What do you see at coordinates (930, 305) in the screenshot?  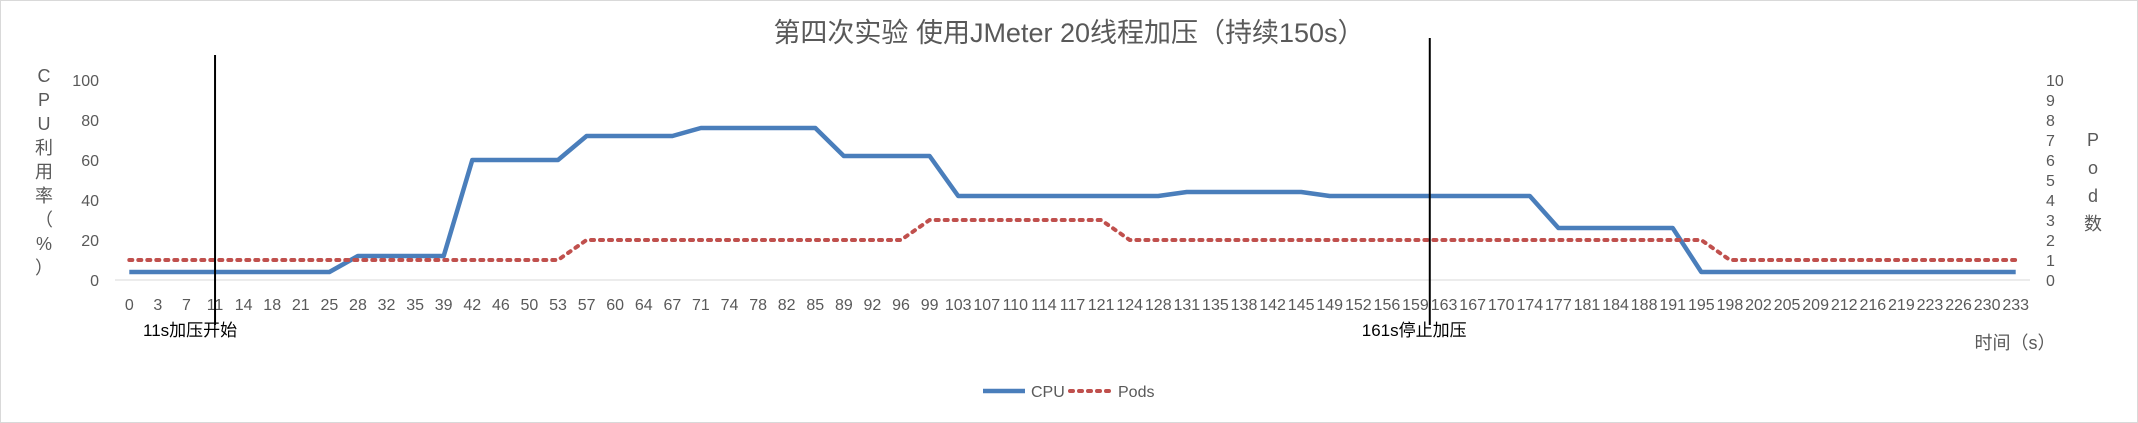 I see `x-tick-label: 99` at bounding box center [930, 305].